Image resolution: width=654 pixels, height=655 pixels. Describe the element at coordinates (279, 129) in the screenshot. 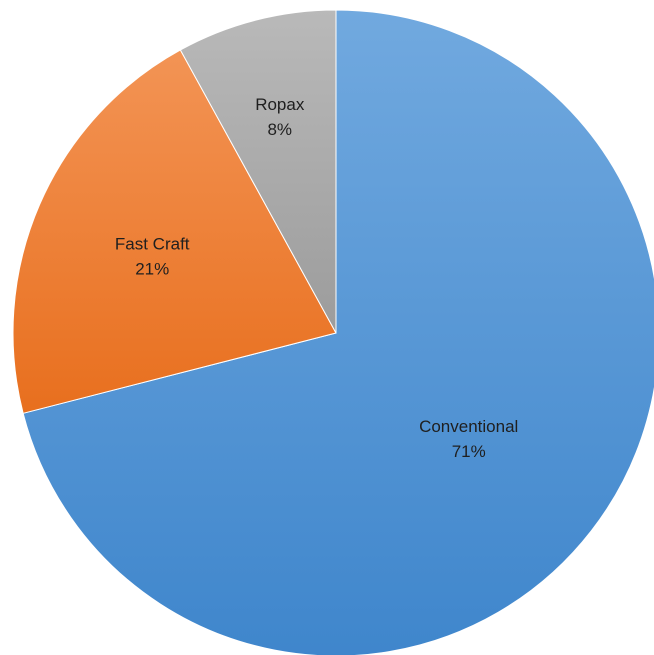

I see `pie-label-percent: 8%` at that location.